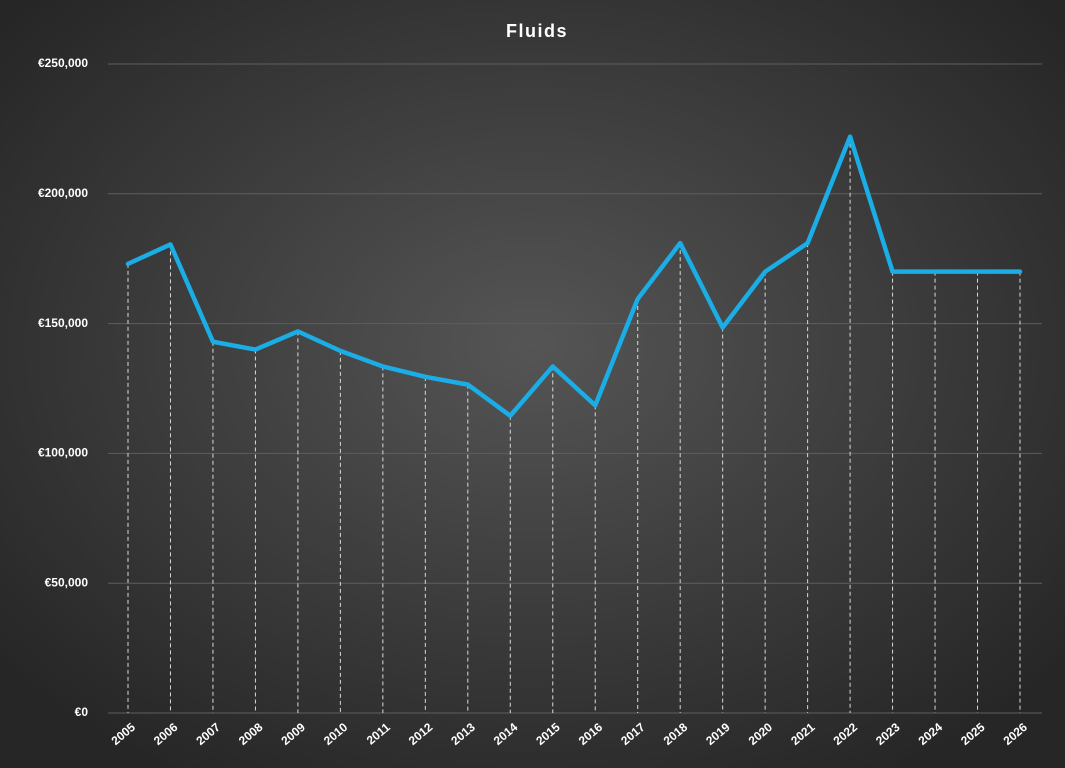 This screenshot has height=768, width=1065. I want to click on y-tick-label: €50,000, so click(67, 582).